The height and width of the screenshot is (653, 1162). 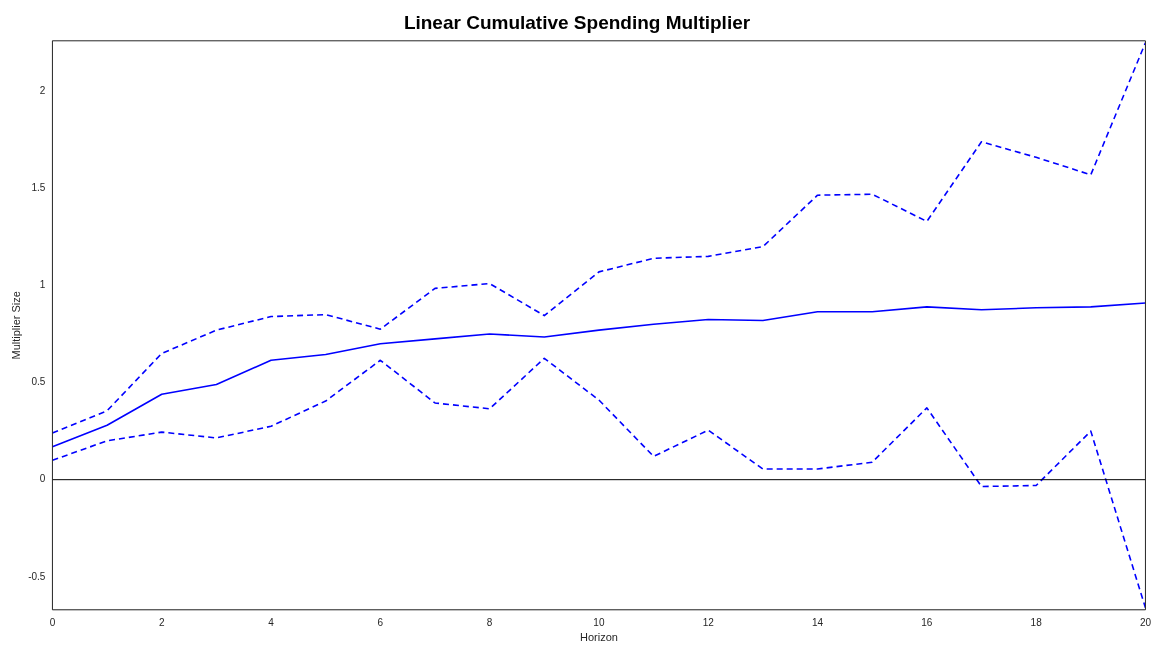 What do you see at coordinates (577, 22) in the screenshot?
I see `chart-title: Linear Cumulative Spending Multiplier` at bounding box center [577, 22].